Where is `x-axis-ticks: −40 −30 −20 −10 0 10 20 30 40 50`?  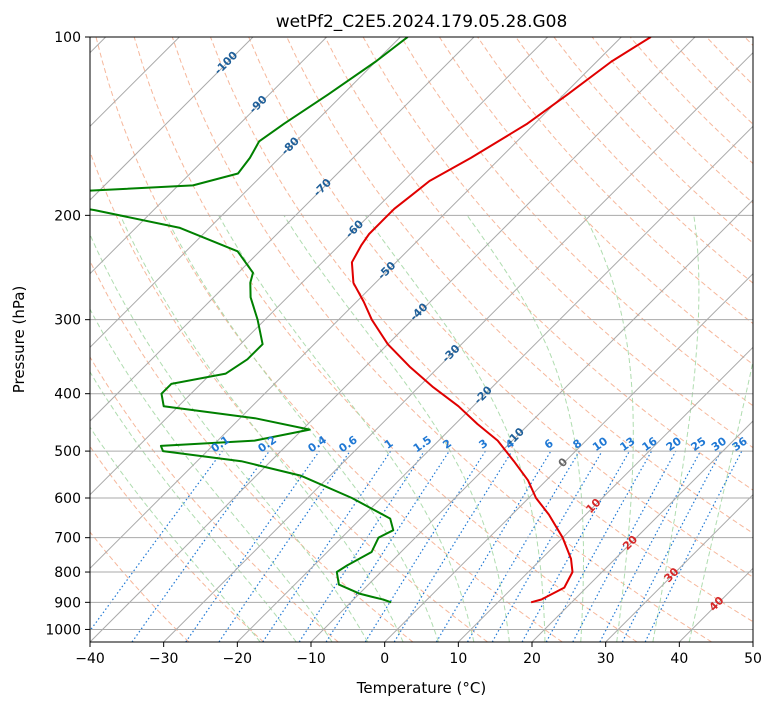
x-axis-ticks: −40 −30 −20 −10 0 10 20 30 40 50 is located at coordinates (418, 654).